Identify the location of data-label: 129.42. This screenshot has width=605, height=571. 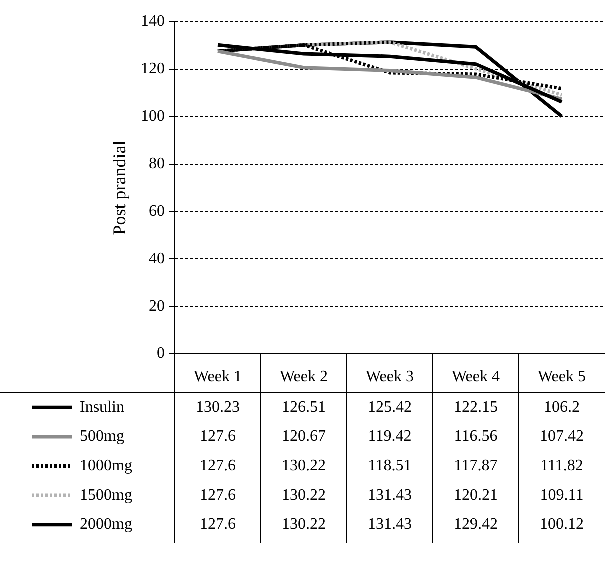
(476, 525).